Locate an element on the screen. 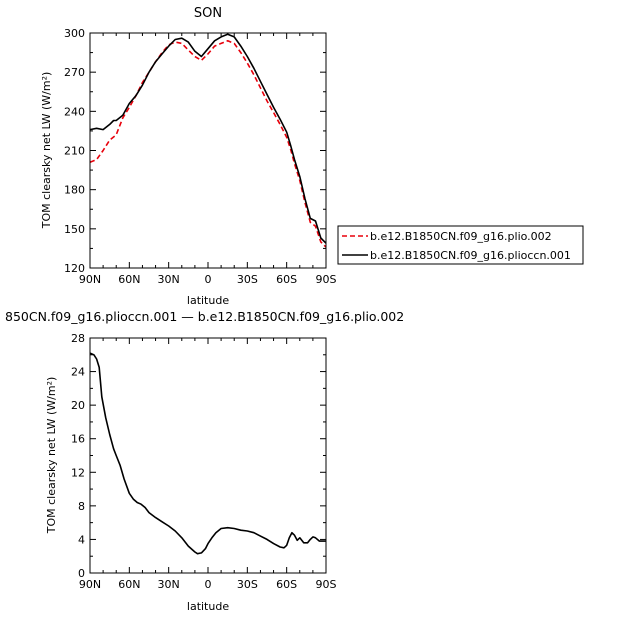 Image resolution: width=618 pixels, height=618 pixels. legend-box is located at coordinates (460, 245).